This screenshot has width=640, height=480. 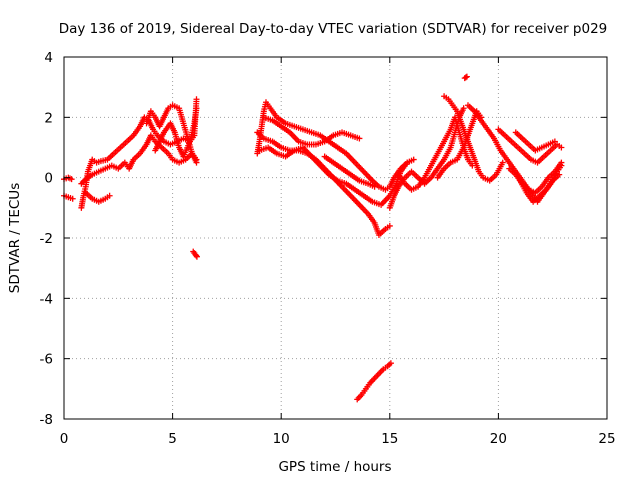 I want to click on x-axis-label: GPS time / hours, so click(x=334, y=467).